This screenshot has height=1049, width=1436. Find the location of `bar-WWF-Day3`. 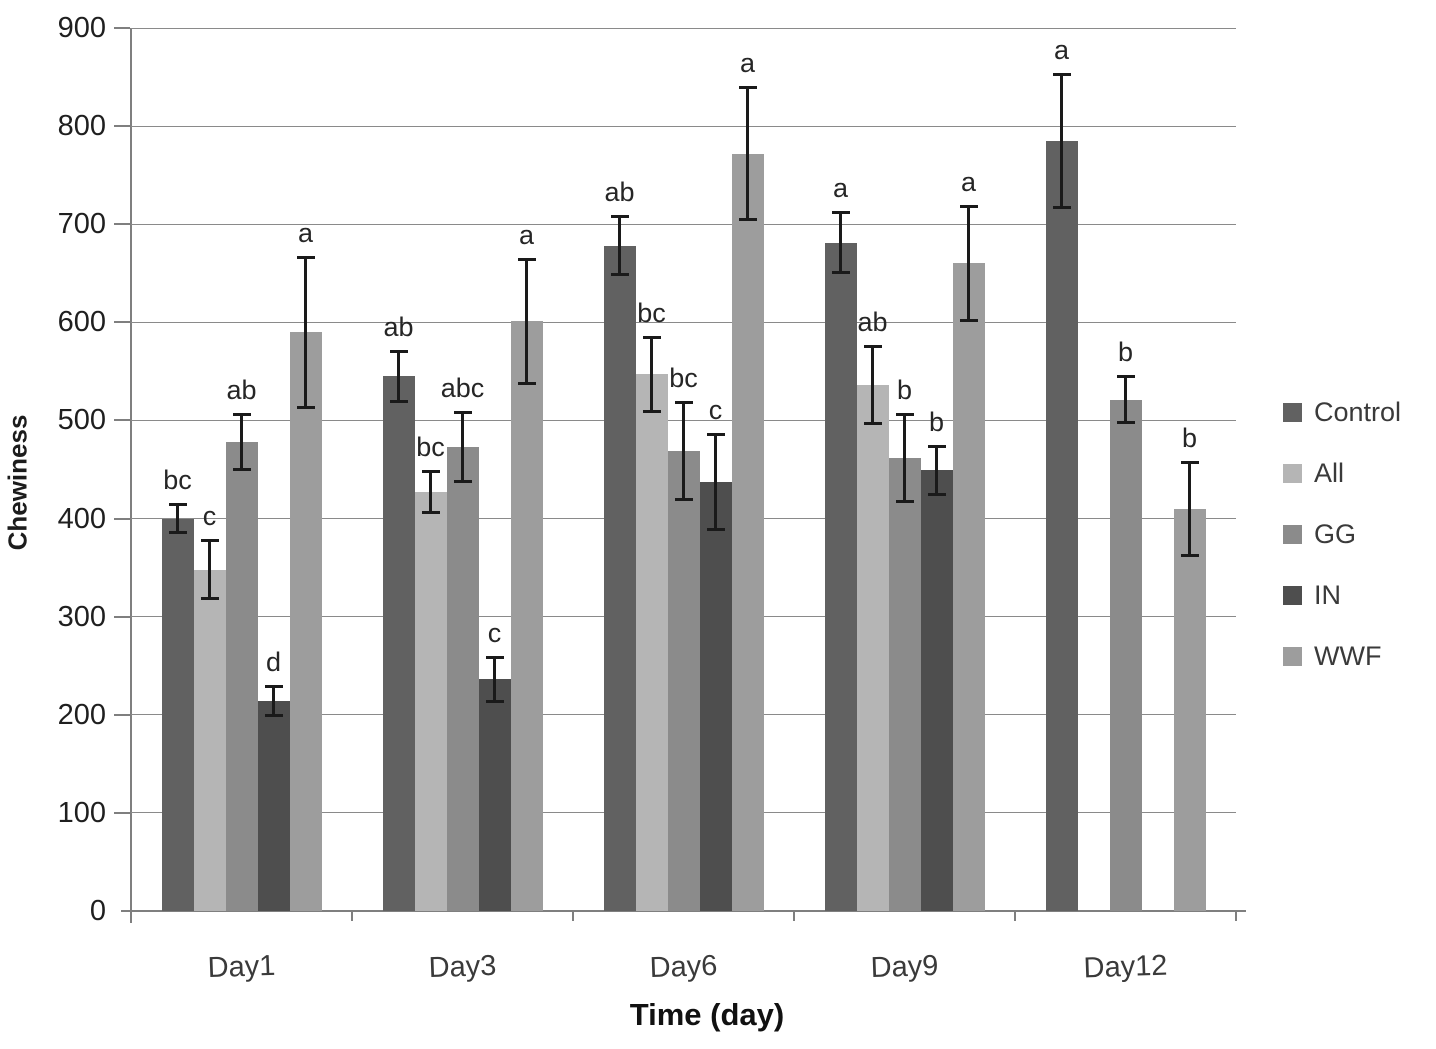

bar-WWF-Day3 is located at coordinates (526, 616).